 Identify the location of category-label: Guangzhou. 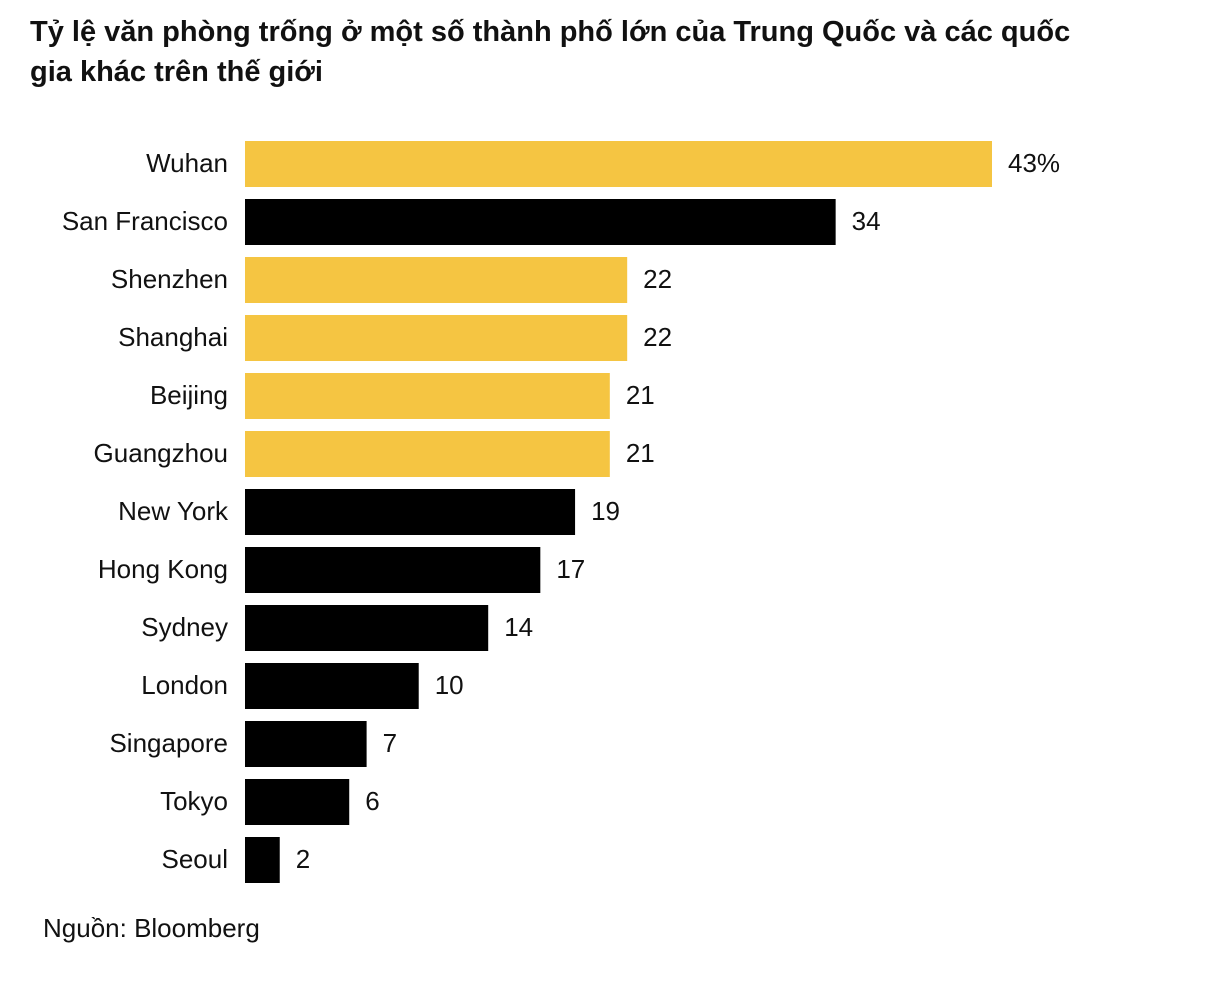
(161, 453).